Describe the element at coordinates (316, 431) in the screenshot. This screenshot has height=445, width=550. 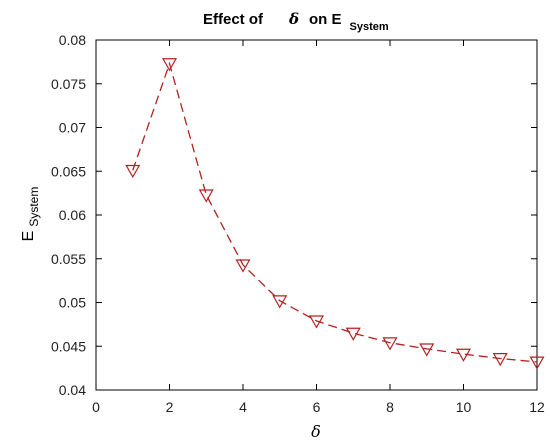
I see `x-axis-label: δ` at that location.